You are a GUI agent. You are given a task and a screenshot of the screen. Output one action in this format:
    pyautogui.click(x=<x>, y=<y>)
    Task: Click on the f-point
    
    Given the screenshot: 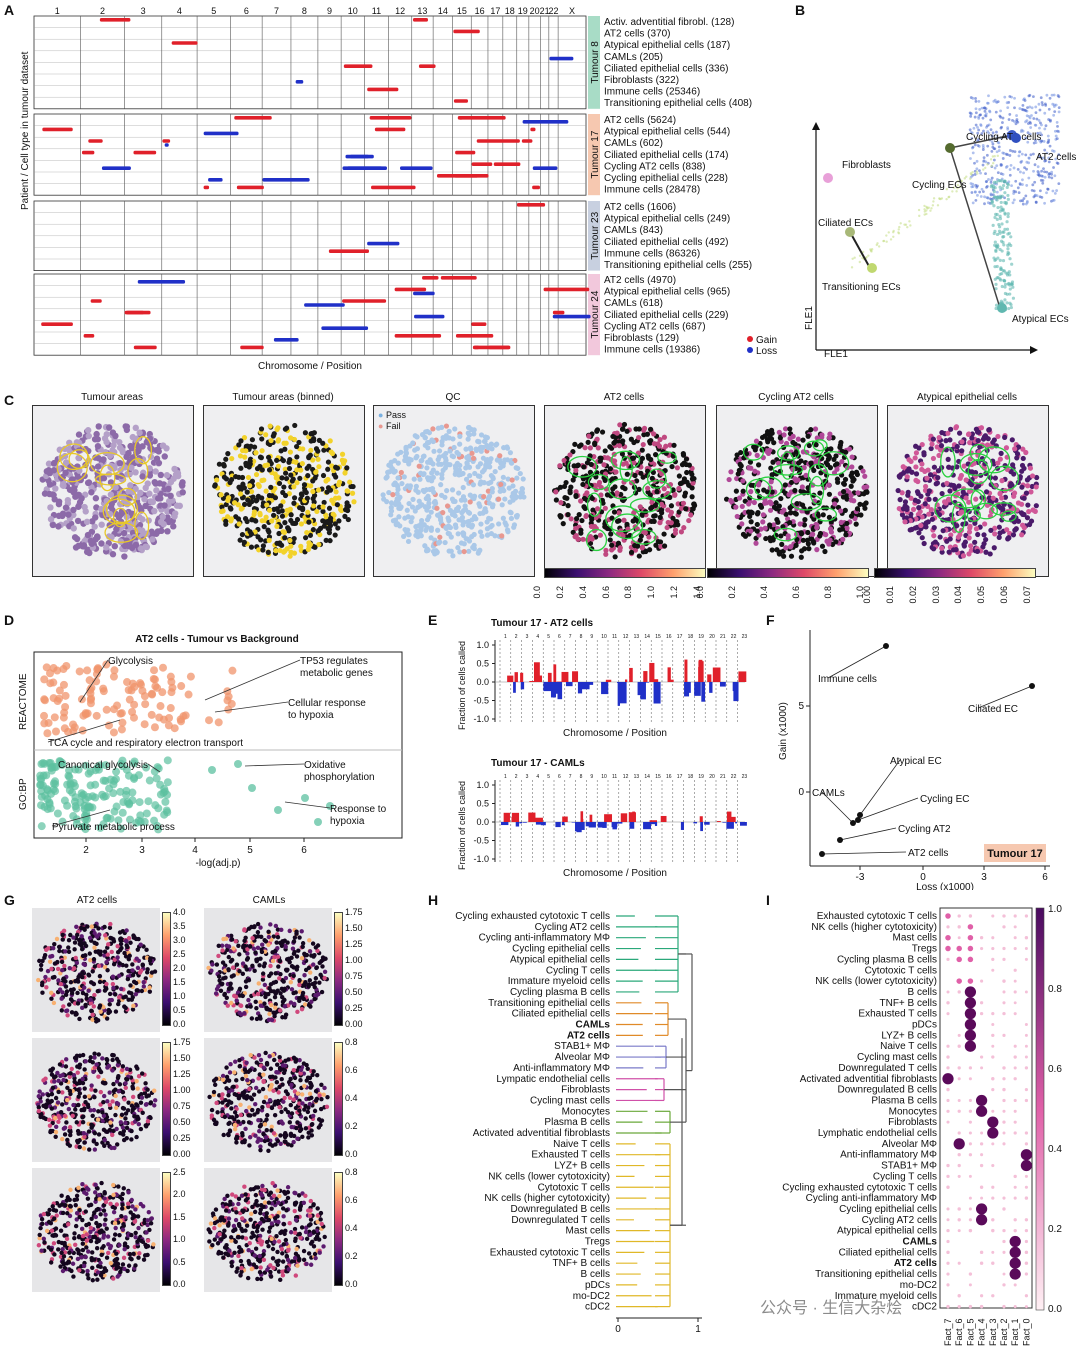 What is the action you would take?
    pyautogui.click(x=853, y=823)
    